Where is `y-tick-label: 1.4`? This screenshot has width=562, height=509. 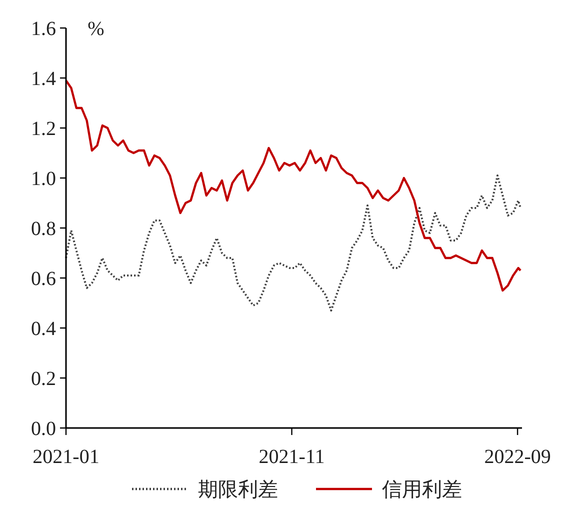 y-tick-label: 1.4 is located at coordinates (43, 79).